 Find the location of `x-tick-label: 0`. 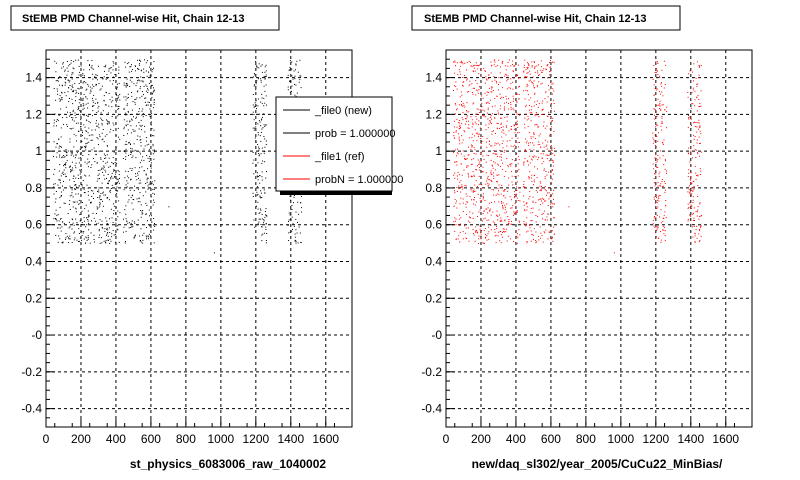

x-tick-label: 0 is located at coordinates (446, 439).